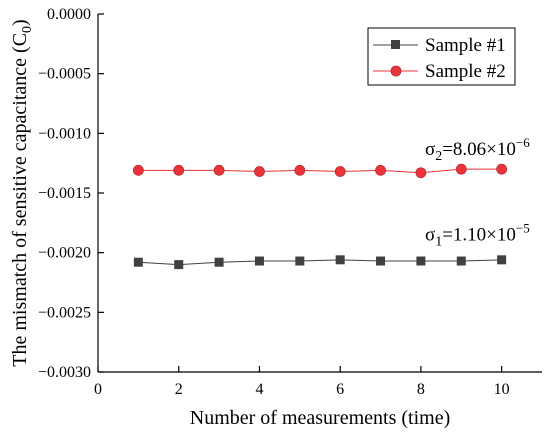 This screenshot has width=550, height=435. I want to click on legend-box, so click(441, 56).